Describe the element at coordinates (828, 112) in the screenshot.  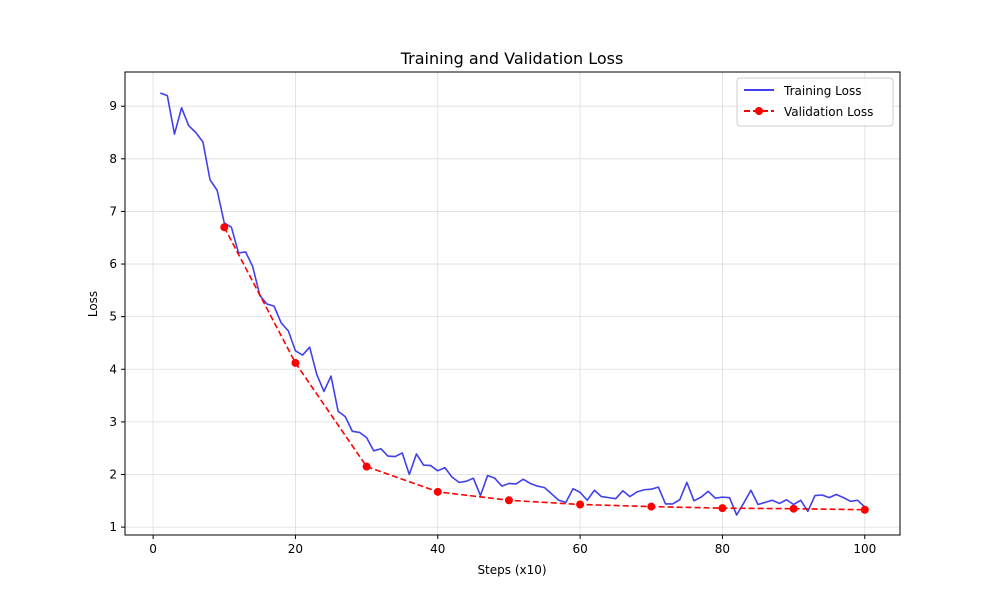
I see `legend-validation-label: Validation Loss` at that location.